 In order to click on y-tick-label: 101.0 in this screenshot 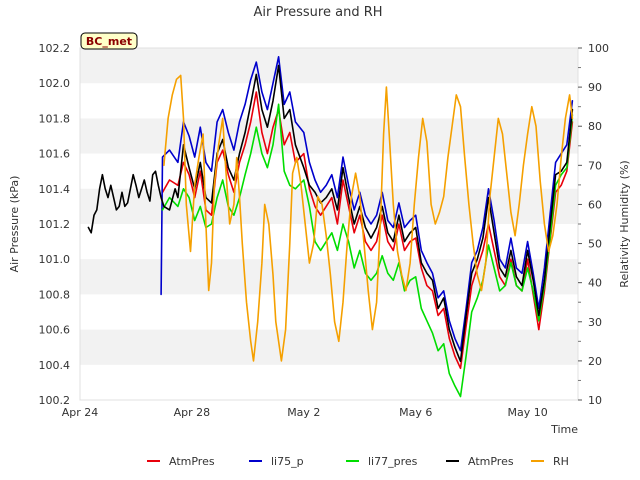, I will do `click(55, 259)`.